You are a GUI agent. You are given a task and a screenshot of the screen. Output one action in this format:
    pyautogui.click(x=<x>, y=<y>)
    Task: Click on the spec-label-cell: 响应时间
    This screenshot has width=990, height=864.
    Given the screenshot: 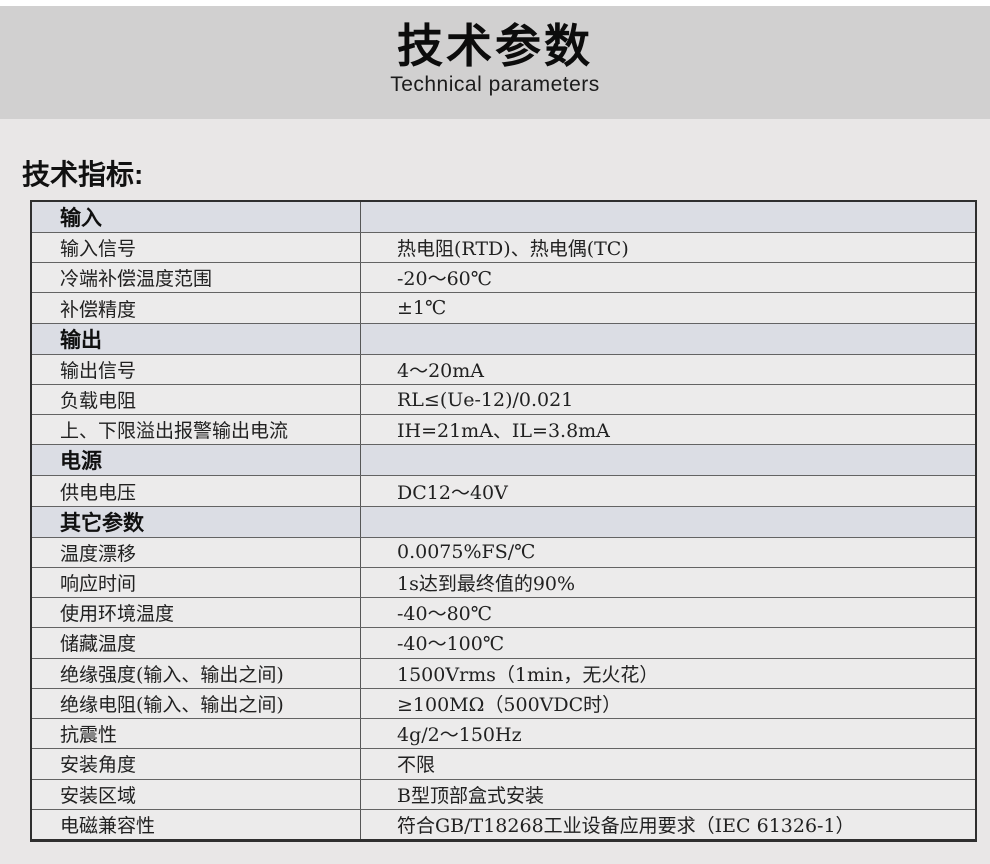 What is the action you would take?
    pyautogui.click(x=98, y=583)
    